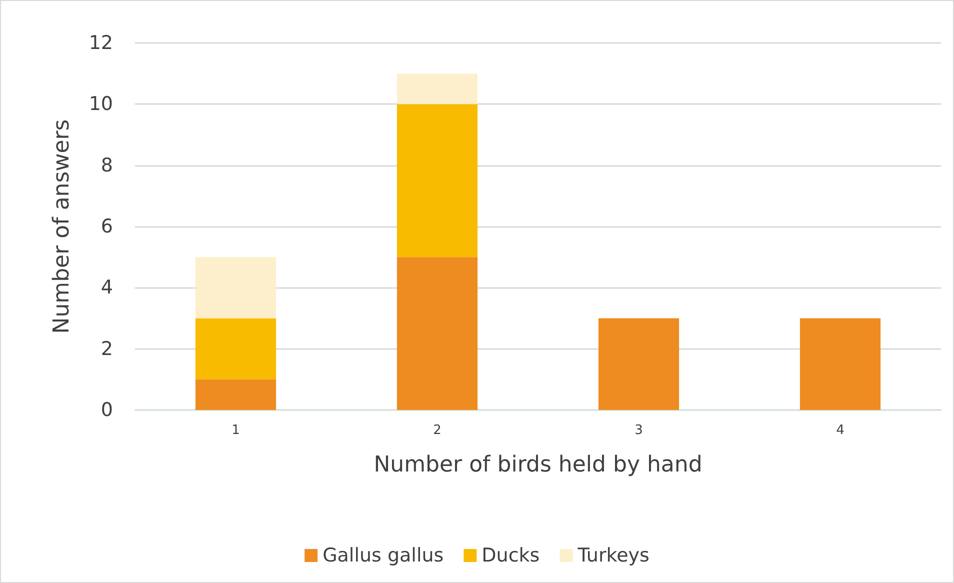  What do you see at coordinates (383, 555) in the screenshot?
I see `legend-label: Gallus gallus` at bounding box center [383, 555].